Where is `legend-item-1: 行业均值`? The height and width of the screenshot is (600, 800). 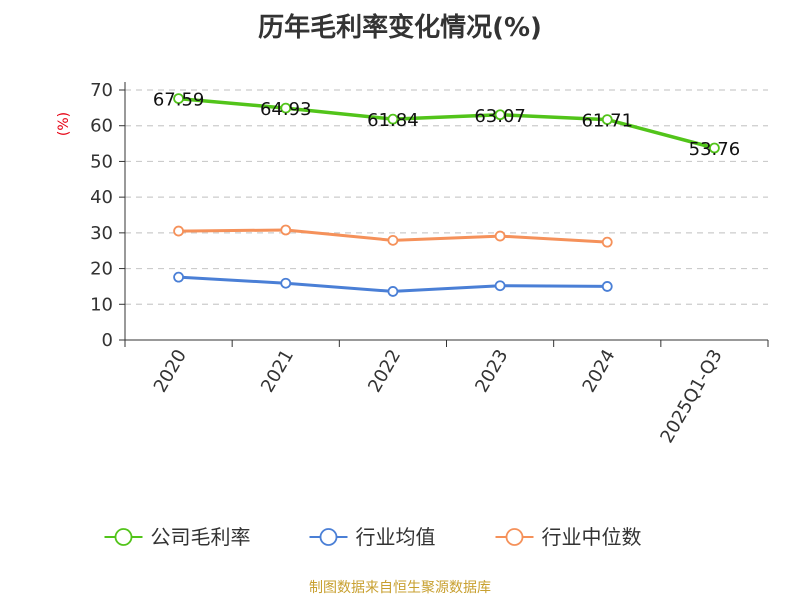 legend-item-1: 行业均值 is located at coordinates (372, 537).